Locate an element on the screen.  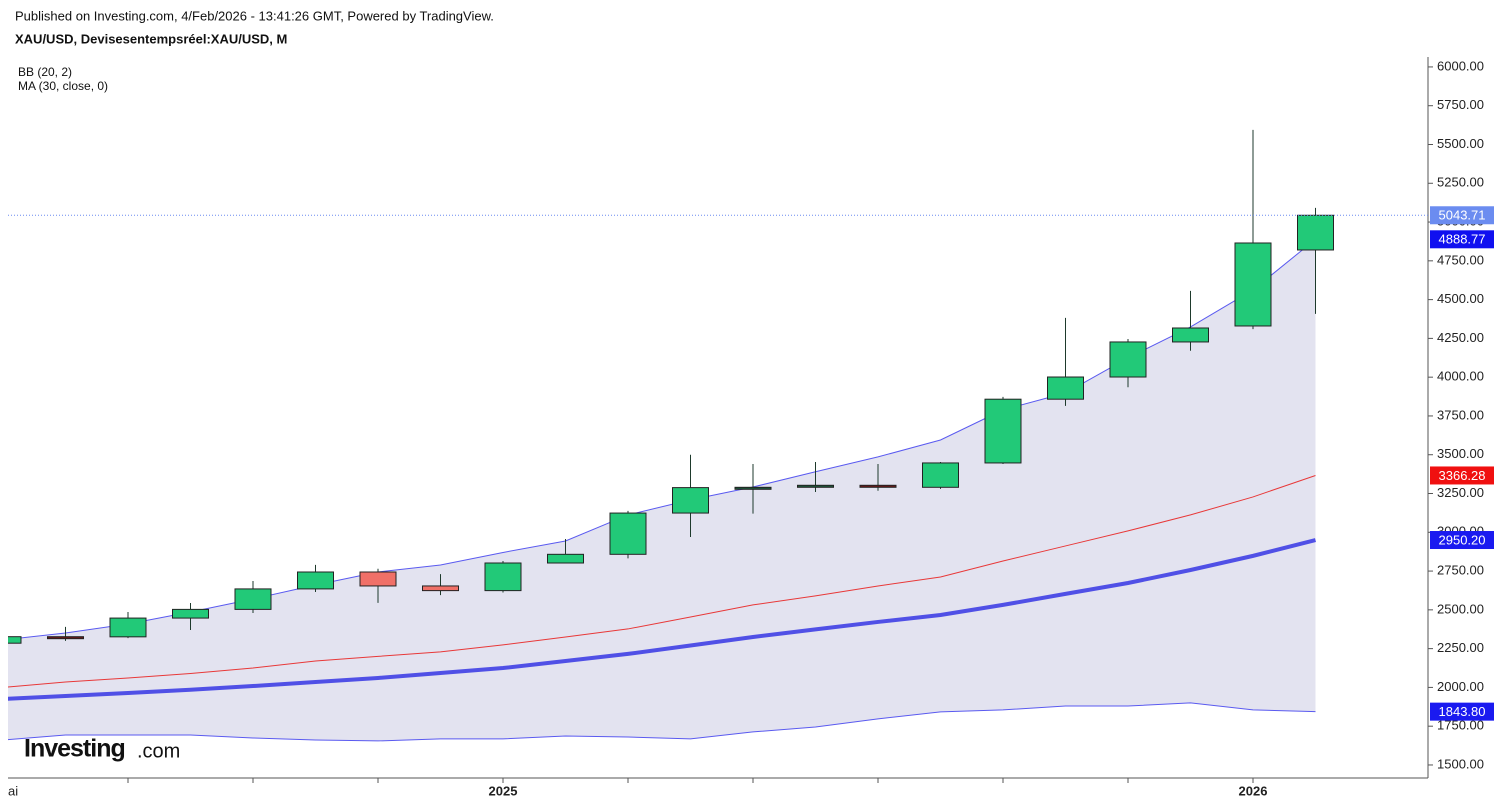
logo-name: Investing is located at coordinates (74, 749).